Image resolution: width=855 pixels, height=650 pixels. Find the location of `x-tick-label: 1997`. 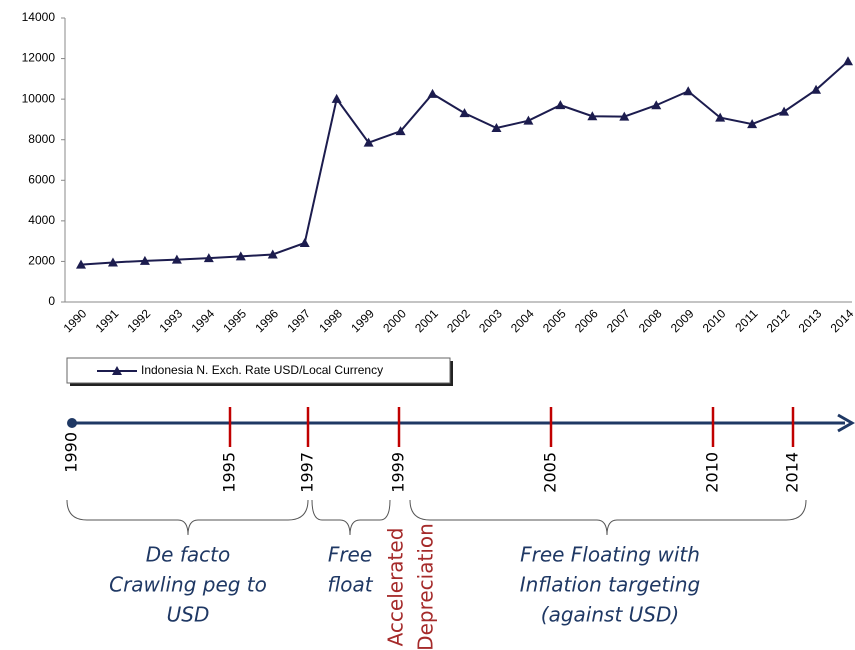

x-tick-label: 1997 is located at coordinates (298, 320).